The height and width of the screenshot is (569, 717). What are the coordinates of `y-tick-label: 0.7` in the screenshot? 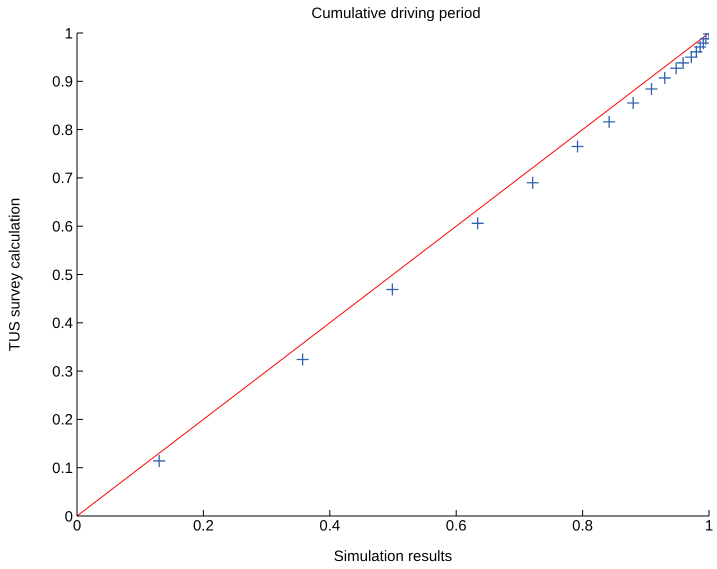 It's located at (62, 179).